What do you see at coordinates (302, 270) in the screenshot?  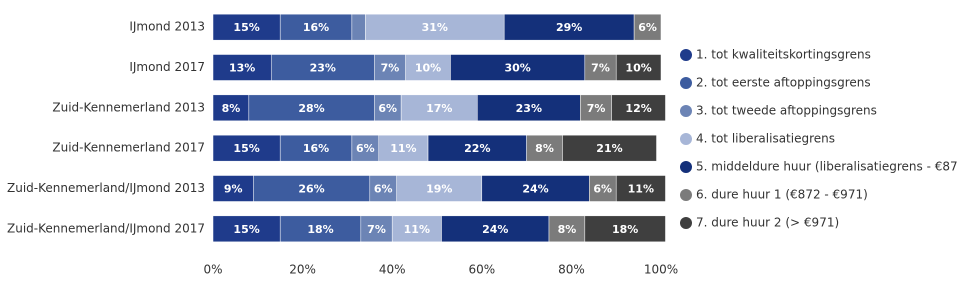 I see `x-tick-label: 20%` at bounding box center [302, 270].